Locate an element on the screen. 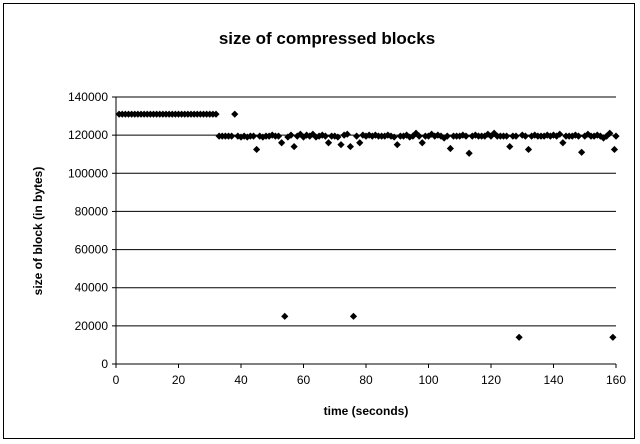  x-tick-label: 20 is located at coordinates (179, 380).